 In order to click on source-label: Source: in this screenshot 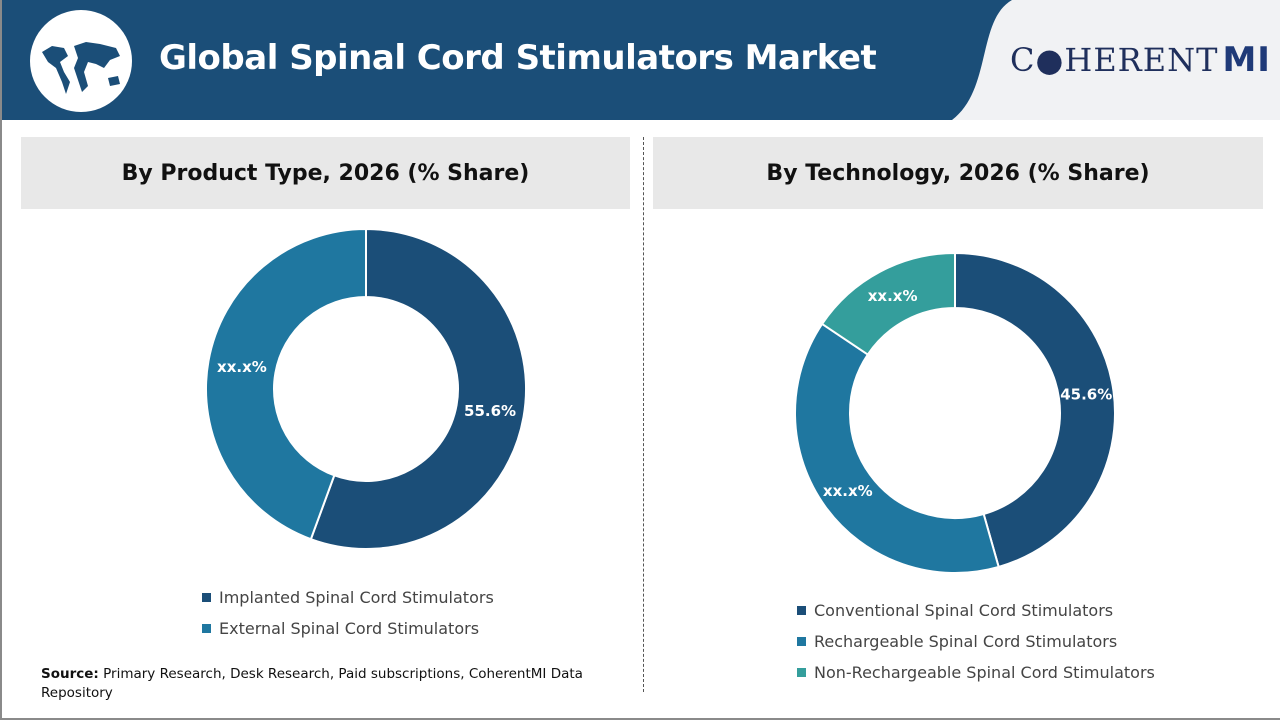, I will do `click(70, 674)`.